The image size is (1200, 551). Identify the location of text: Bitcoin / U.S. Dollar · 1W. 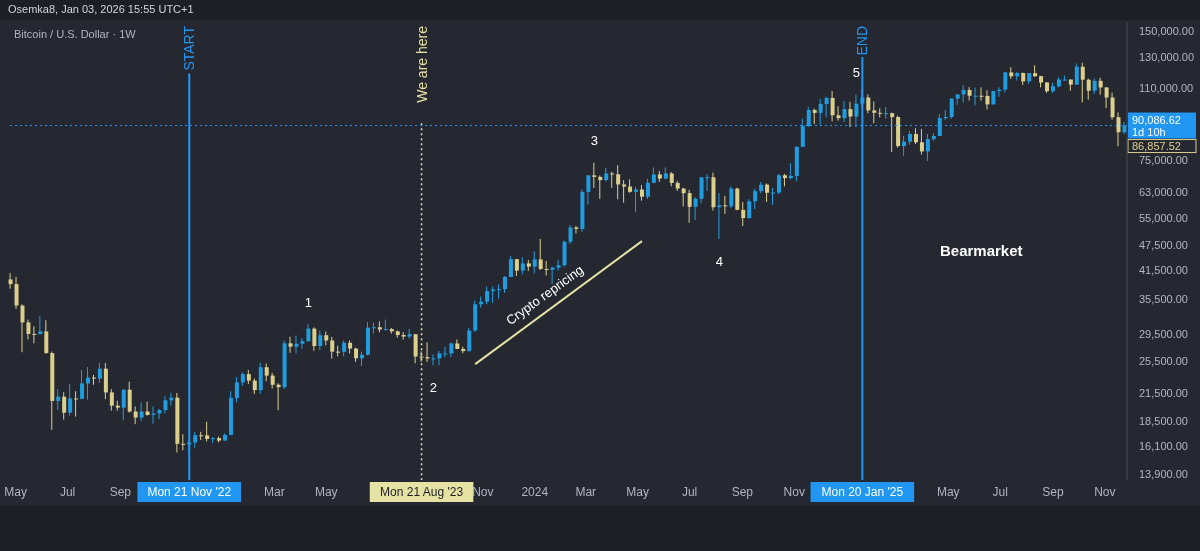
(75, 34).